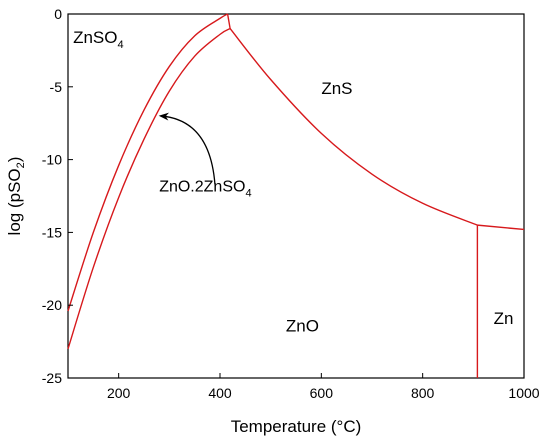 This screenshot has height=444, width=550. I want to click on region-label-main: ZnSO, so click(95, 37).